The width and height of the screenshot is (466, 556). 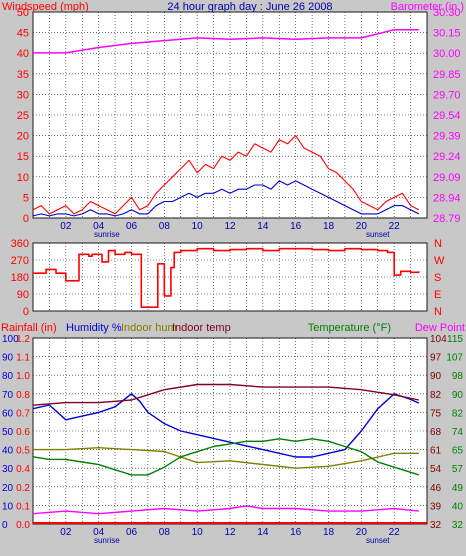 What do you see at coordinates (458, 451) in the screenshot?
I see `temperature-tick-label-outer: 65` at bounding box center [458, 451].